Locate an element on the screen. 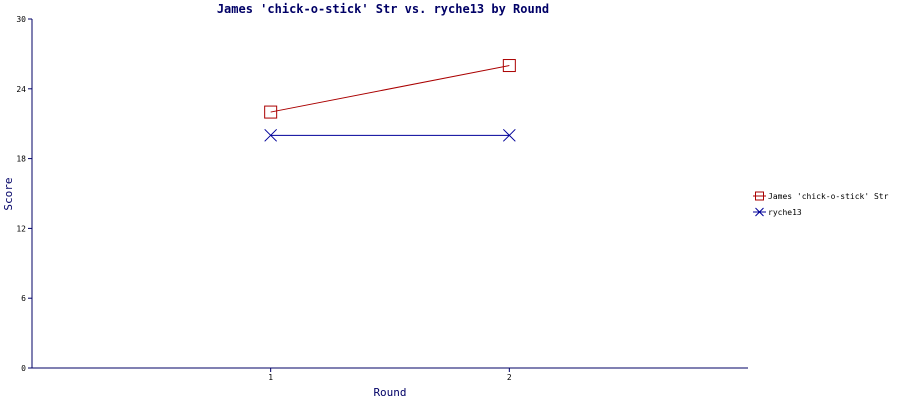 Image resolution: width=900 pixels, height=400 pixels. legend-label: James 'chick-o-stick' Str is located at coordinates (828, 196).